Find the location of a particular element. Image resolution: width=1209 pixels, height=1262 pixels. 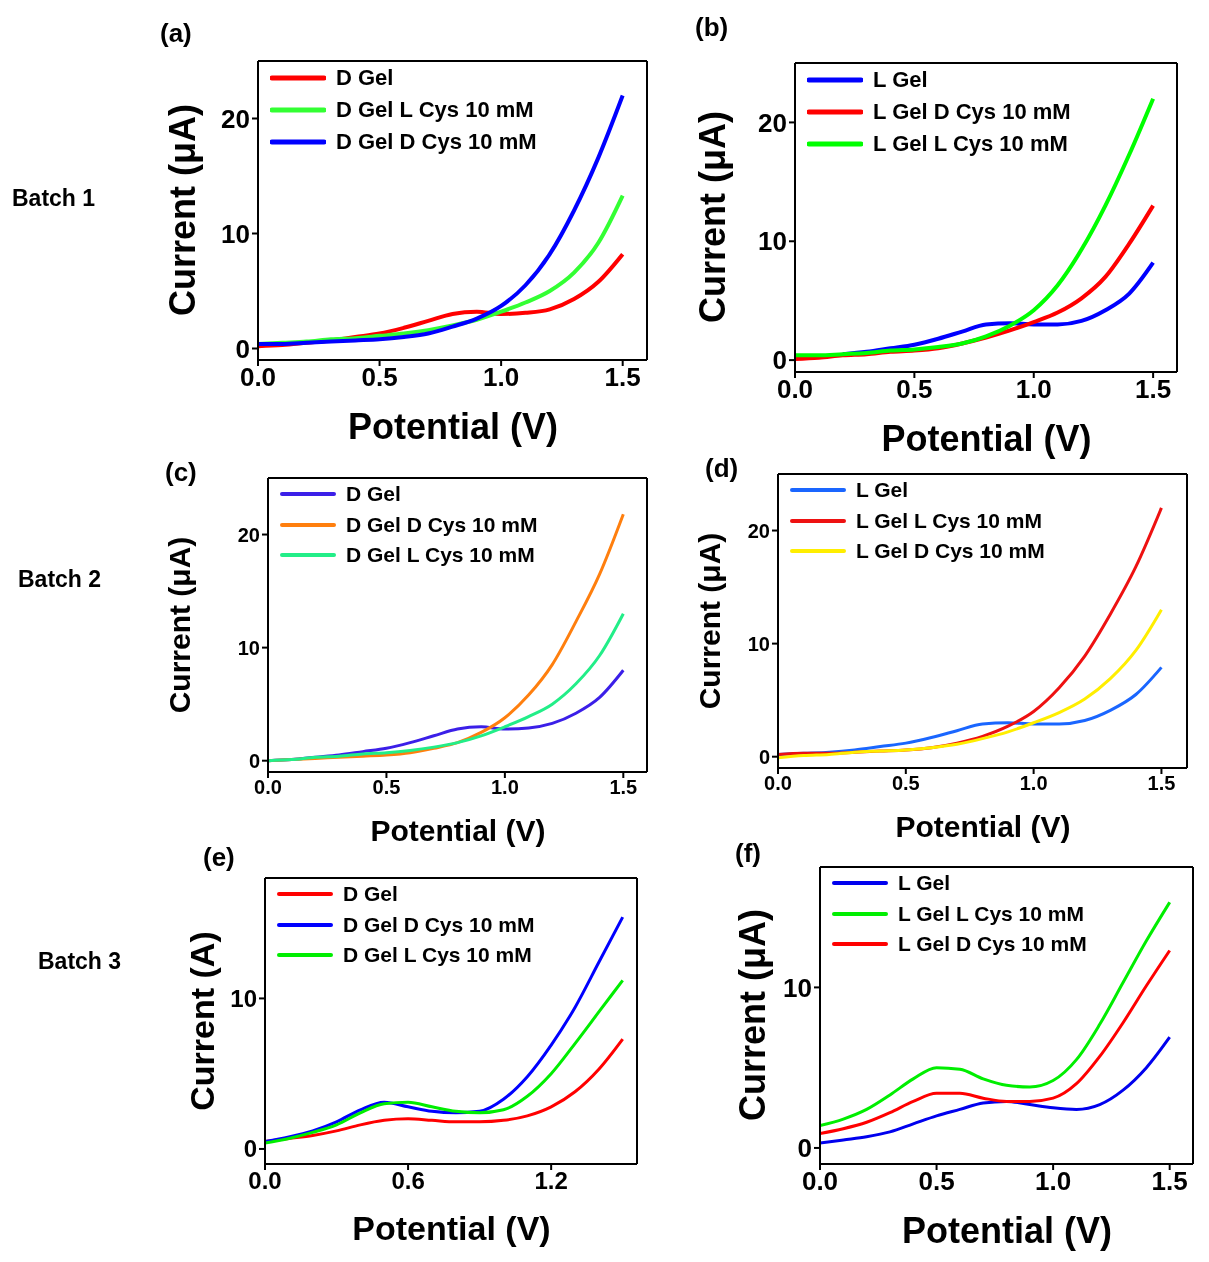

chart-title: (b) is located at coordinates (712, 27).